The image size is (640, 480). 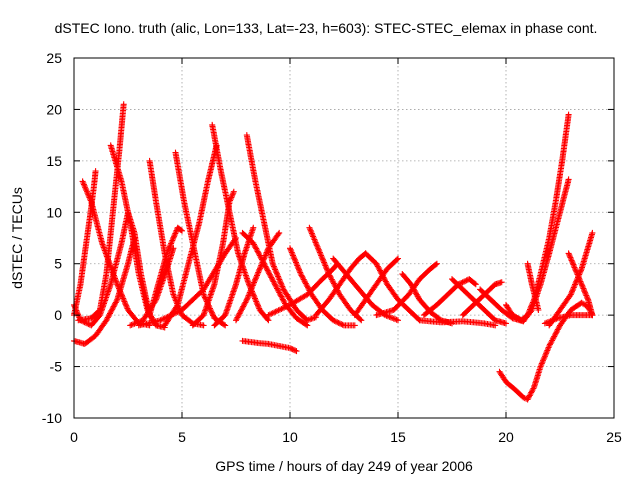 What do you see at coordinates (54, 212) in the screenshot?
I see `y-tick-label: 10` at bounding box center [54, 212].